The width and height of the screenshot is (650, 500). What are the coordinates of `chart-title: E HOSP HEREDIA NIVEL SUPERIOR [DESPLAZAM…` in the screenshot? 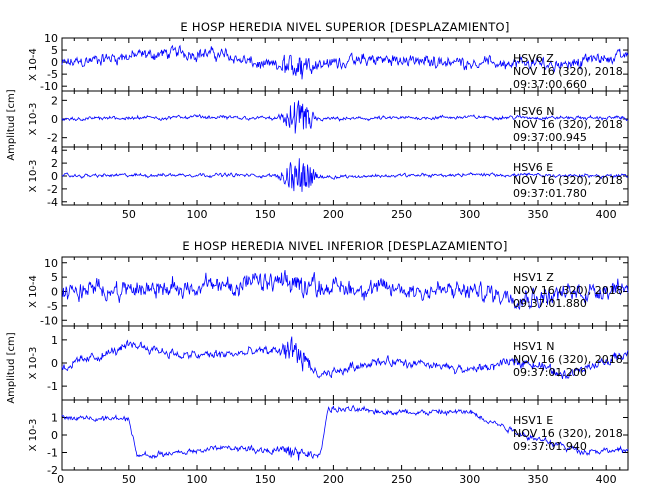 It's located at (344, 27).